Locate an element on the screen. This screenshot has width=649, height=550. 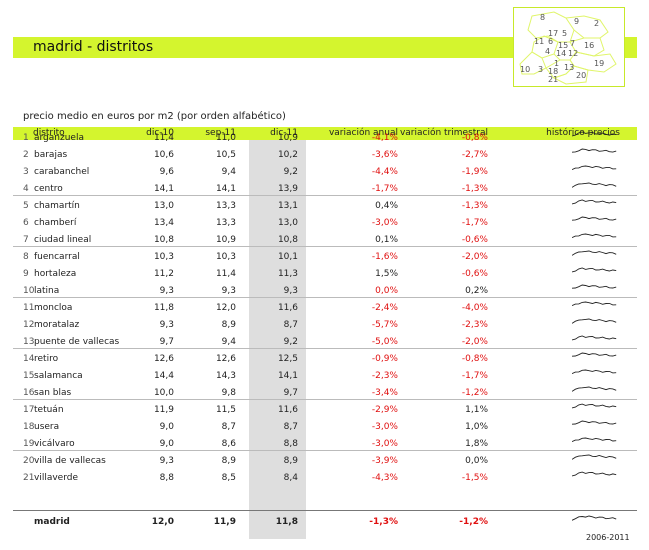
variacion-trimestral: -2,0% is located at coordinates (474, 342).